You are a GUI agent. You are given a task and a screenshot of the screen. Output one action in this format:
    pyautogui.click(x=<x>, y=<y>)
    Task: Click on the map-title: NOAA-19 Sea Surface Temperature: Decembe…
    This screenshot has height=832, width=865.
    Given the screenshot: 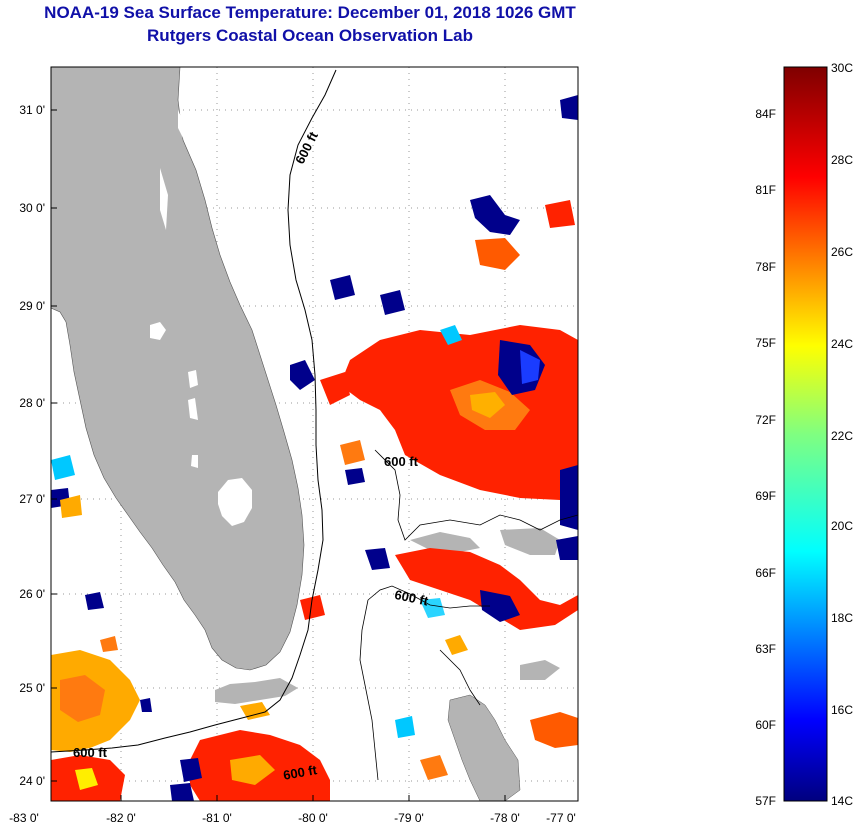 What is the action you would take?
    pyautogui.click(x=310, y=12)
    